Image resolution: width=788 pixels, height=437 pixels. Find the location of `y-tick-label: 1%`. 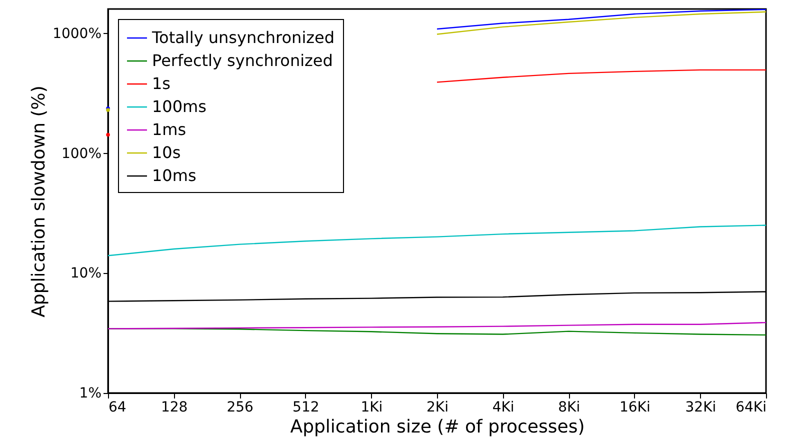

y-tick-label: 1% is located at coordinates (90, 394).